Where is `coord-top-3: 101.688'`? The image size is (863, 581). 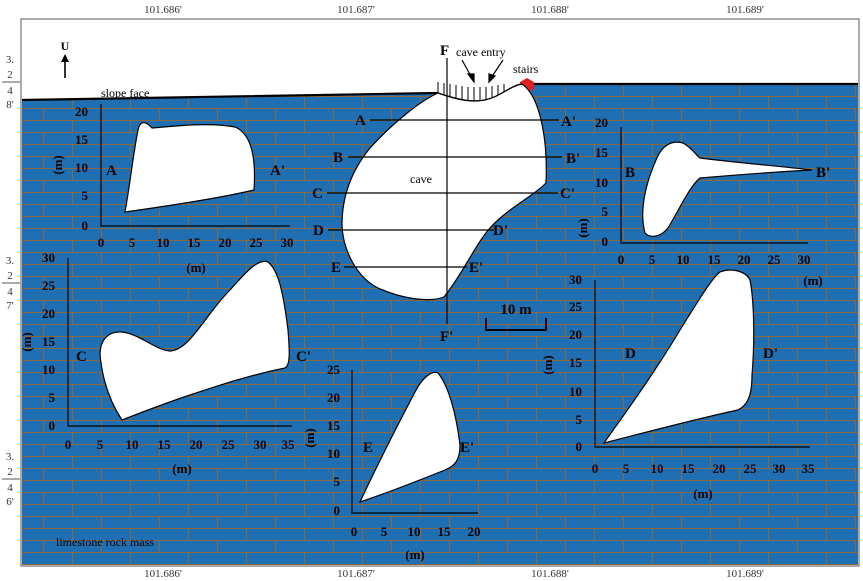
coord-top-3: 101.688' is located at coordinates (550, 10).